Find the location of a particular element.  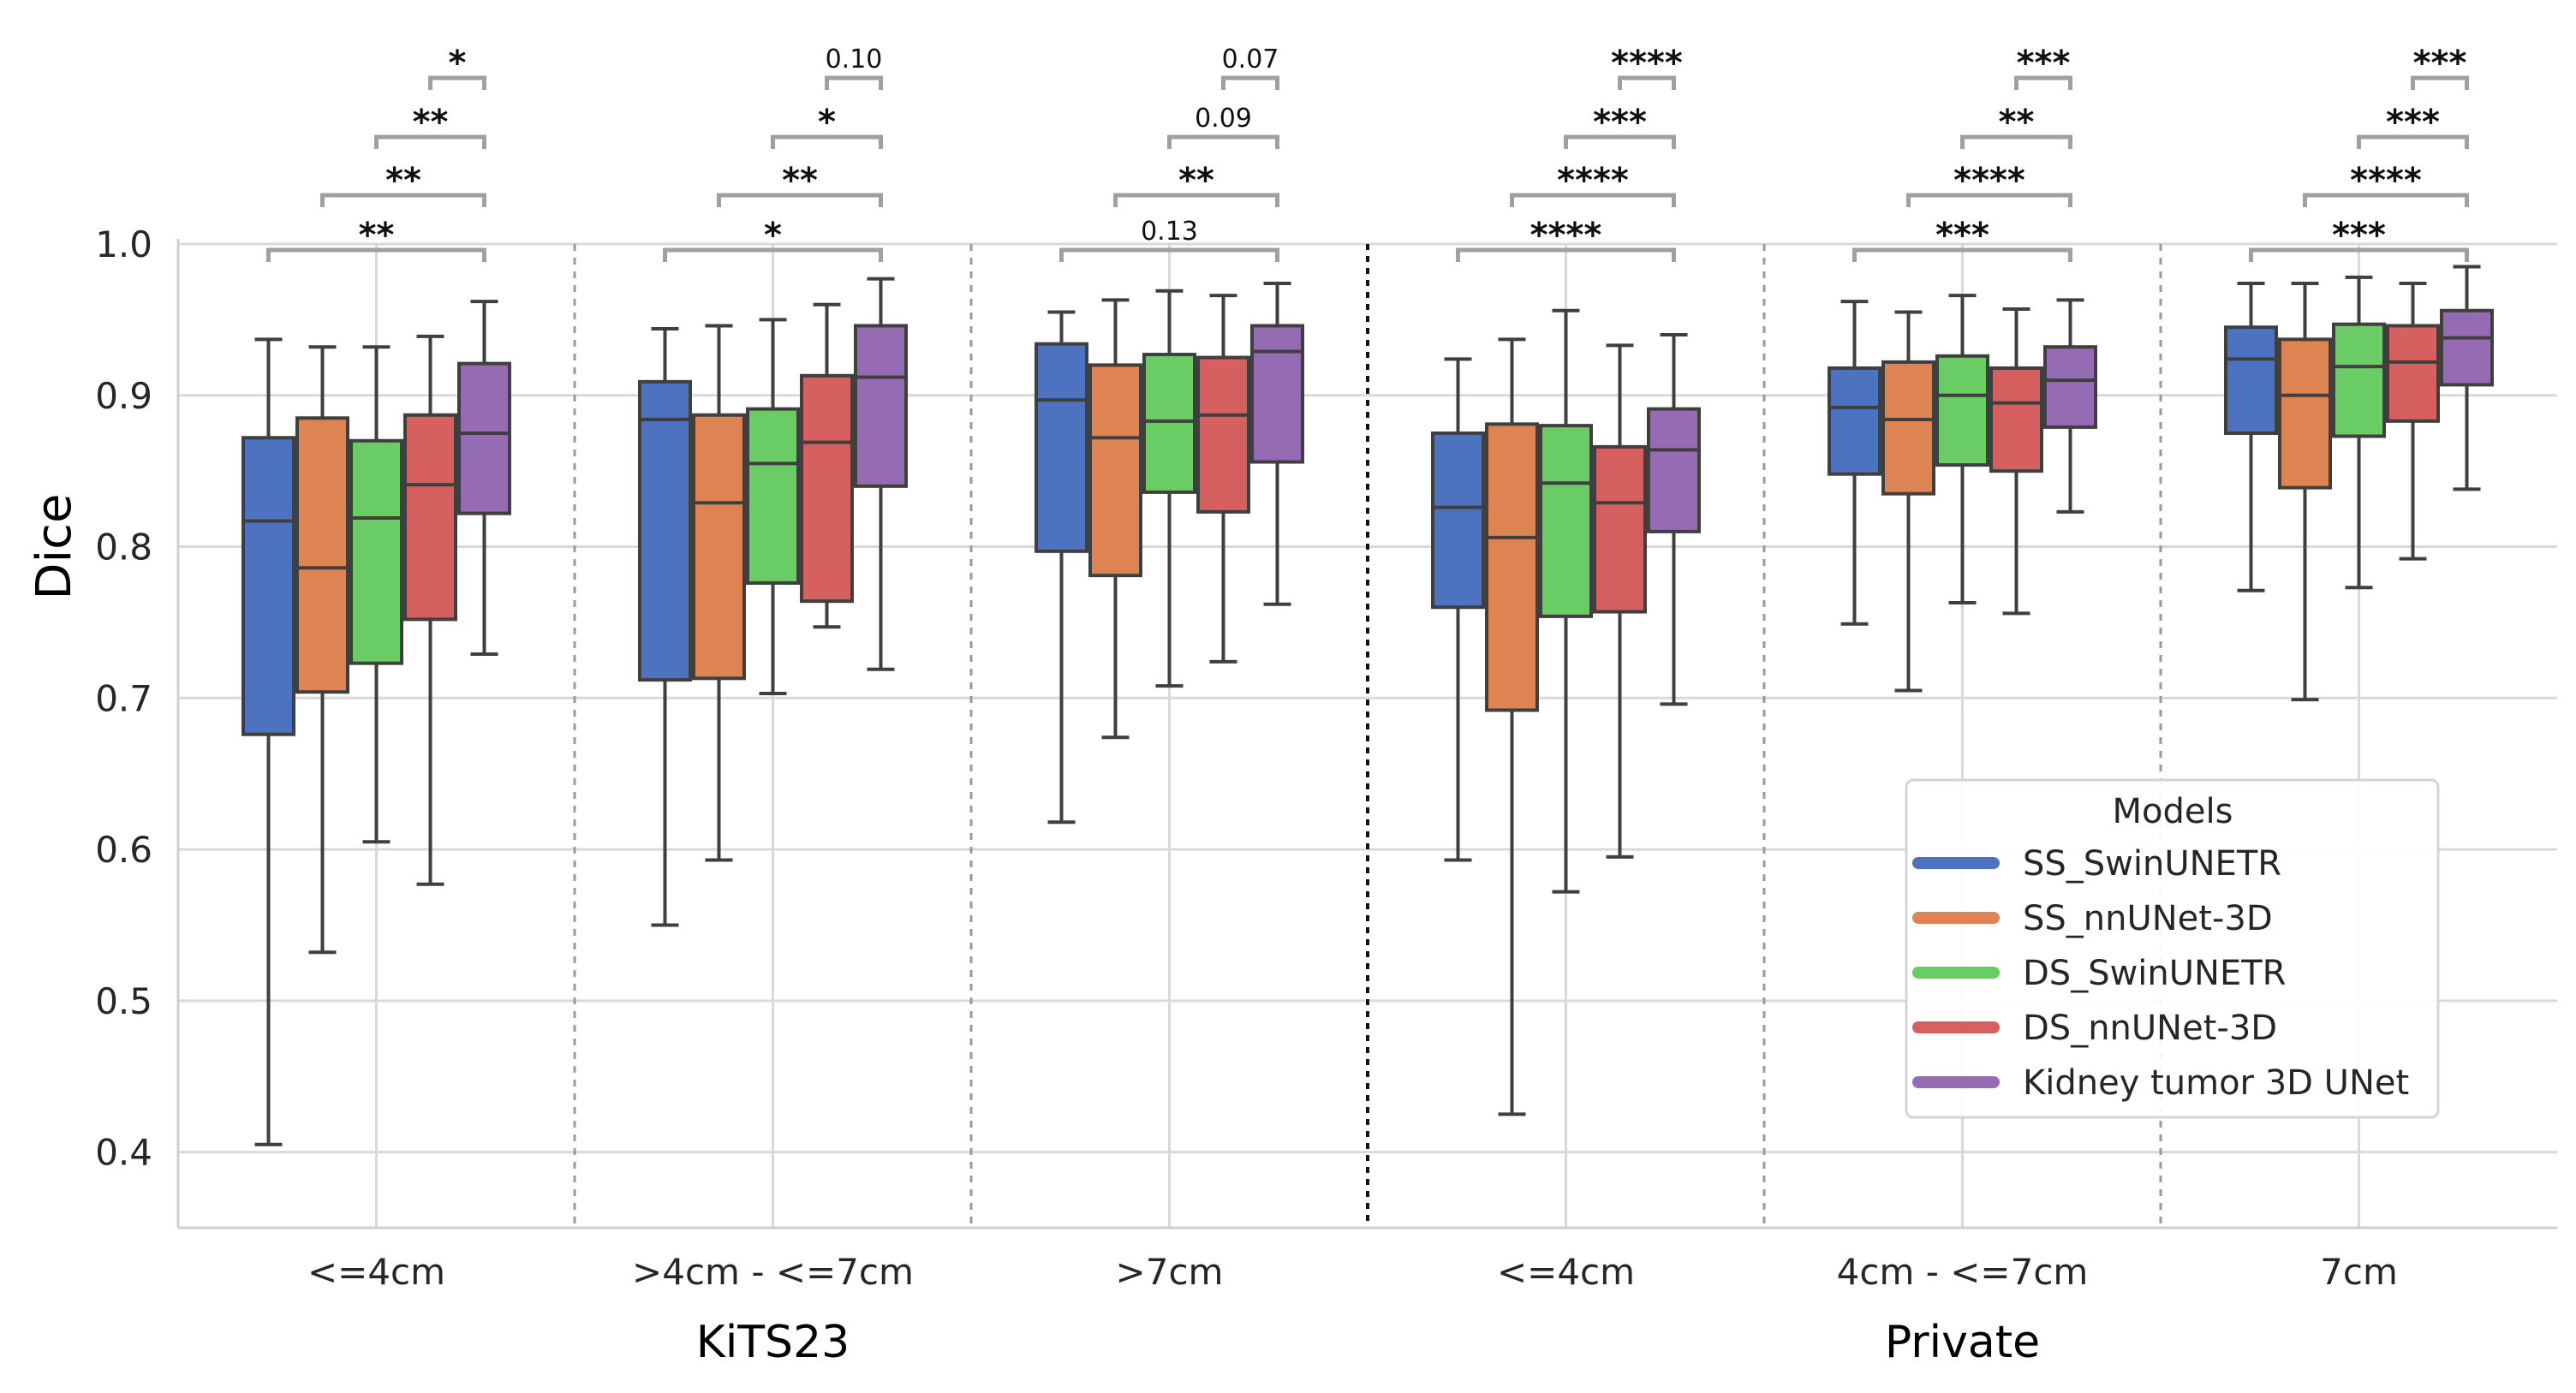

y-tick-label: 1.0 is located at coordinates (123, 244).